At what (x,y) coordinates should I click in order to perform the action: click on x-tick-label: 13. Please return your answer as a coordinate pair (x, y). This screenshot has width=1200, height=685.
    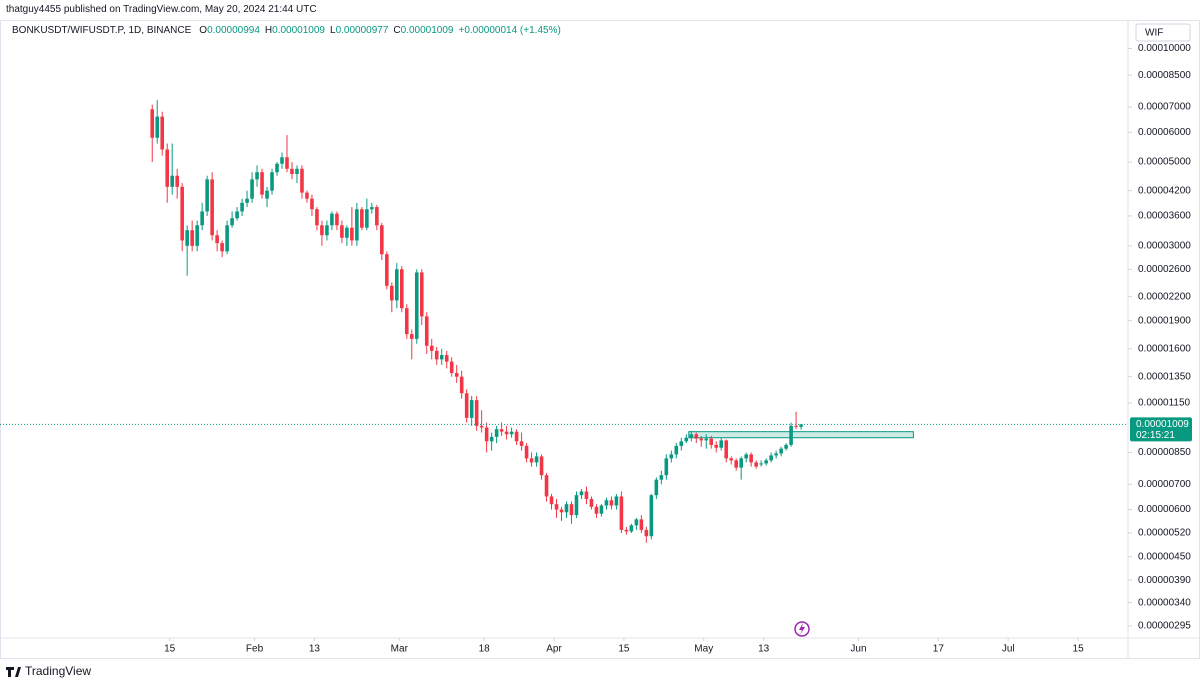
    Looking at the image, I should click on (315, 649).